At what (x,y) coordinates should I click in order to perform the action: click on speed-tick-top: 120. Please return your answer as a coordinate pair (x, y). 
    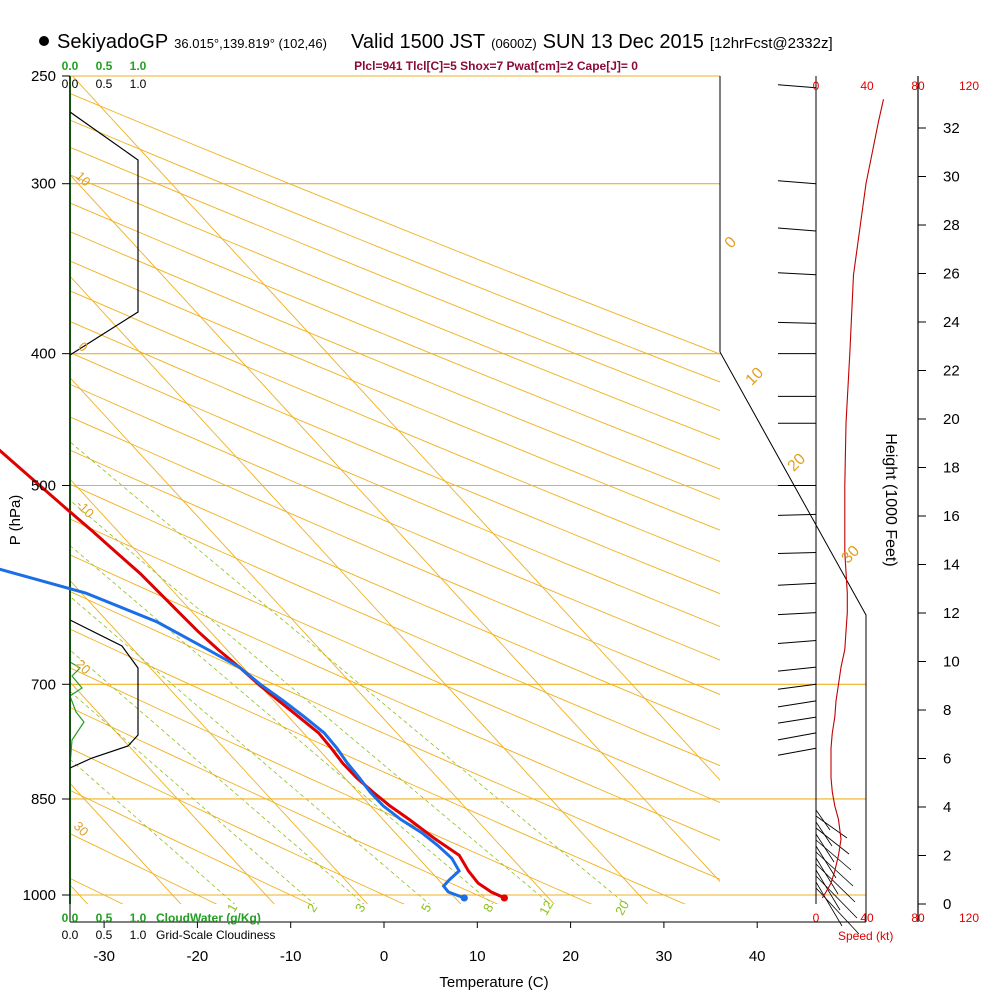
    Looking at the image, I should click on (969, 86).